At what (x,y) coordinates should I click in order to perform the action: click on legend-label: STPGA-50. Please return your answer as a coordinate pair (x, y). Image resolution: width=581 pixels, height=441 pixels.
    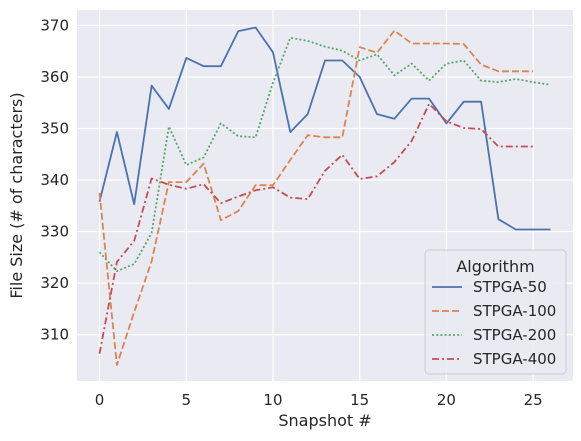
    Looking at the image, I should click on (510, 287).